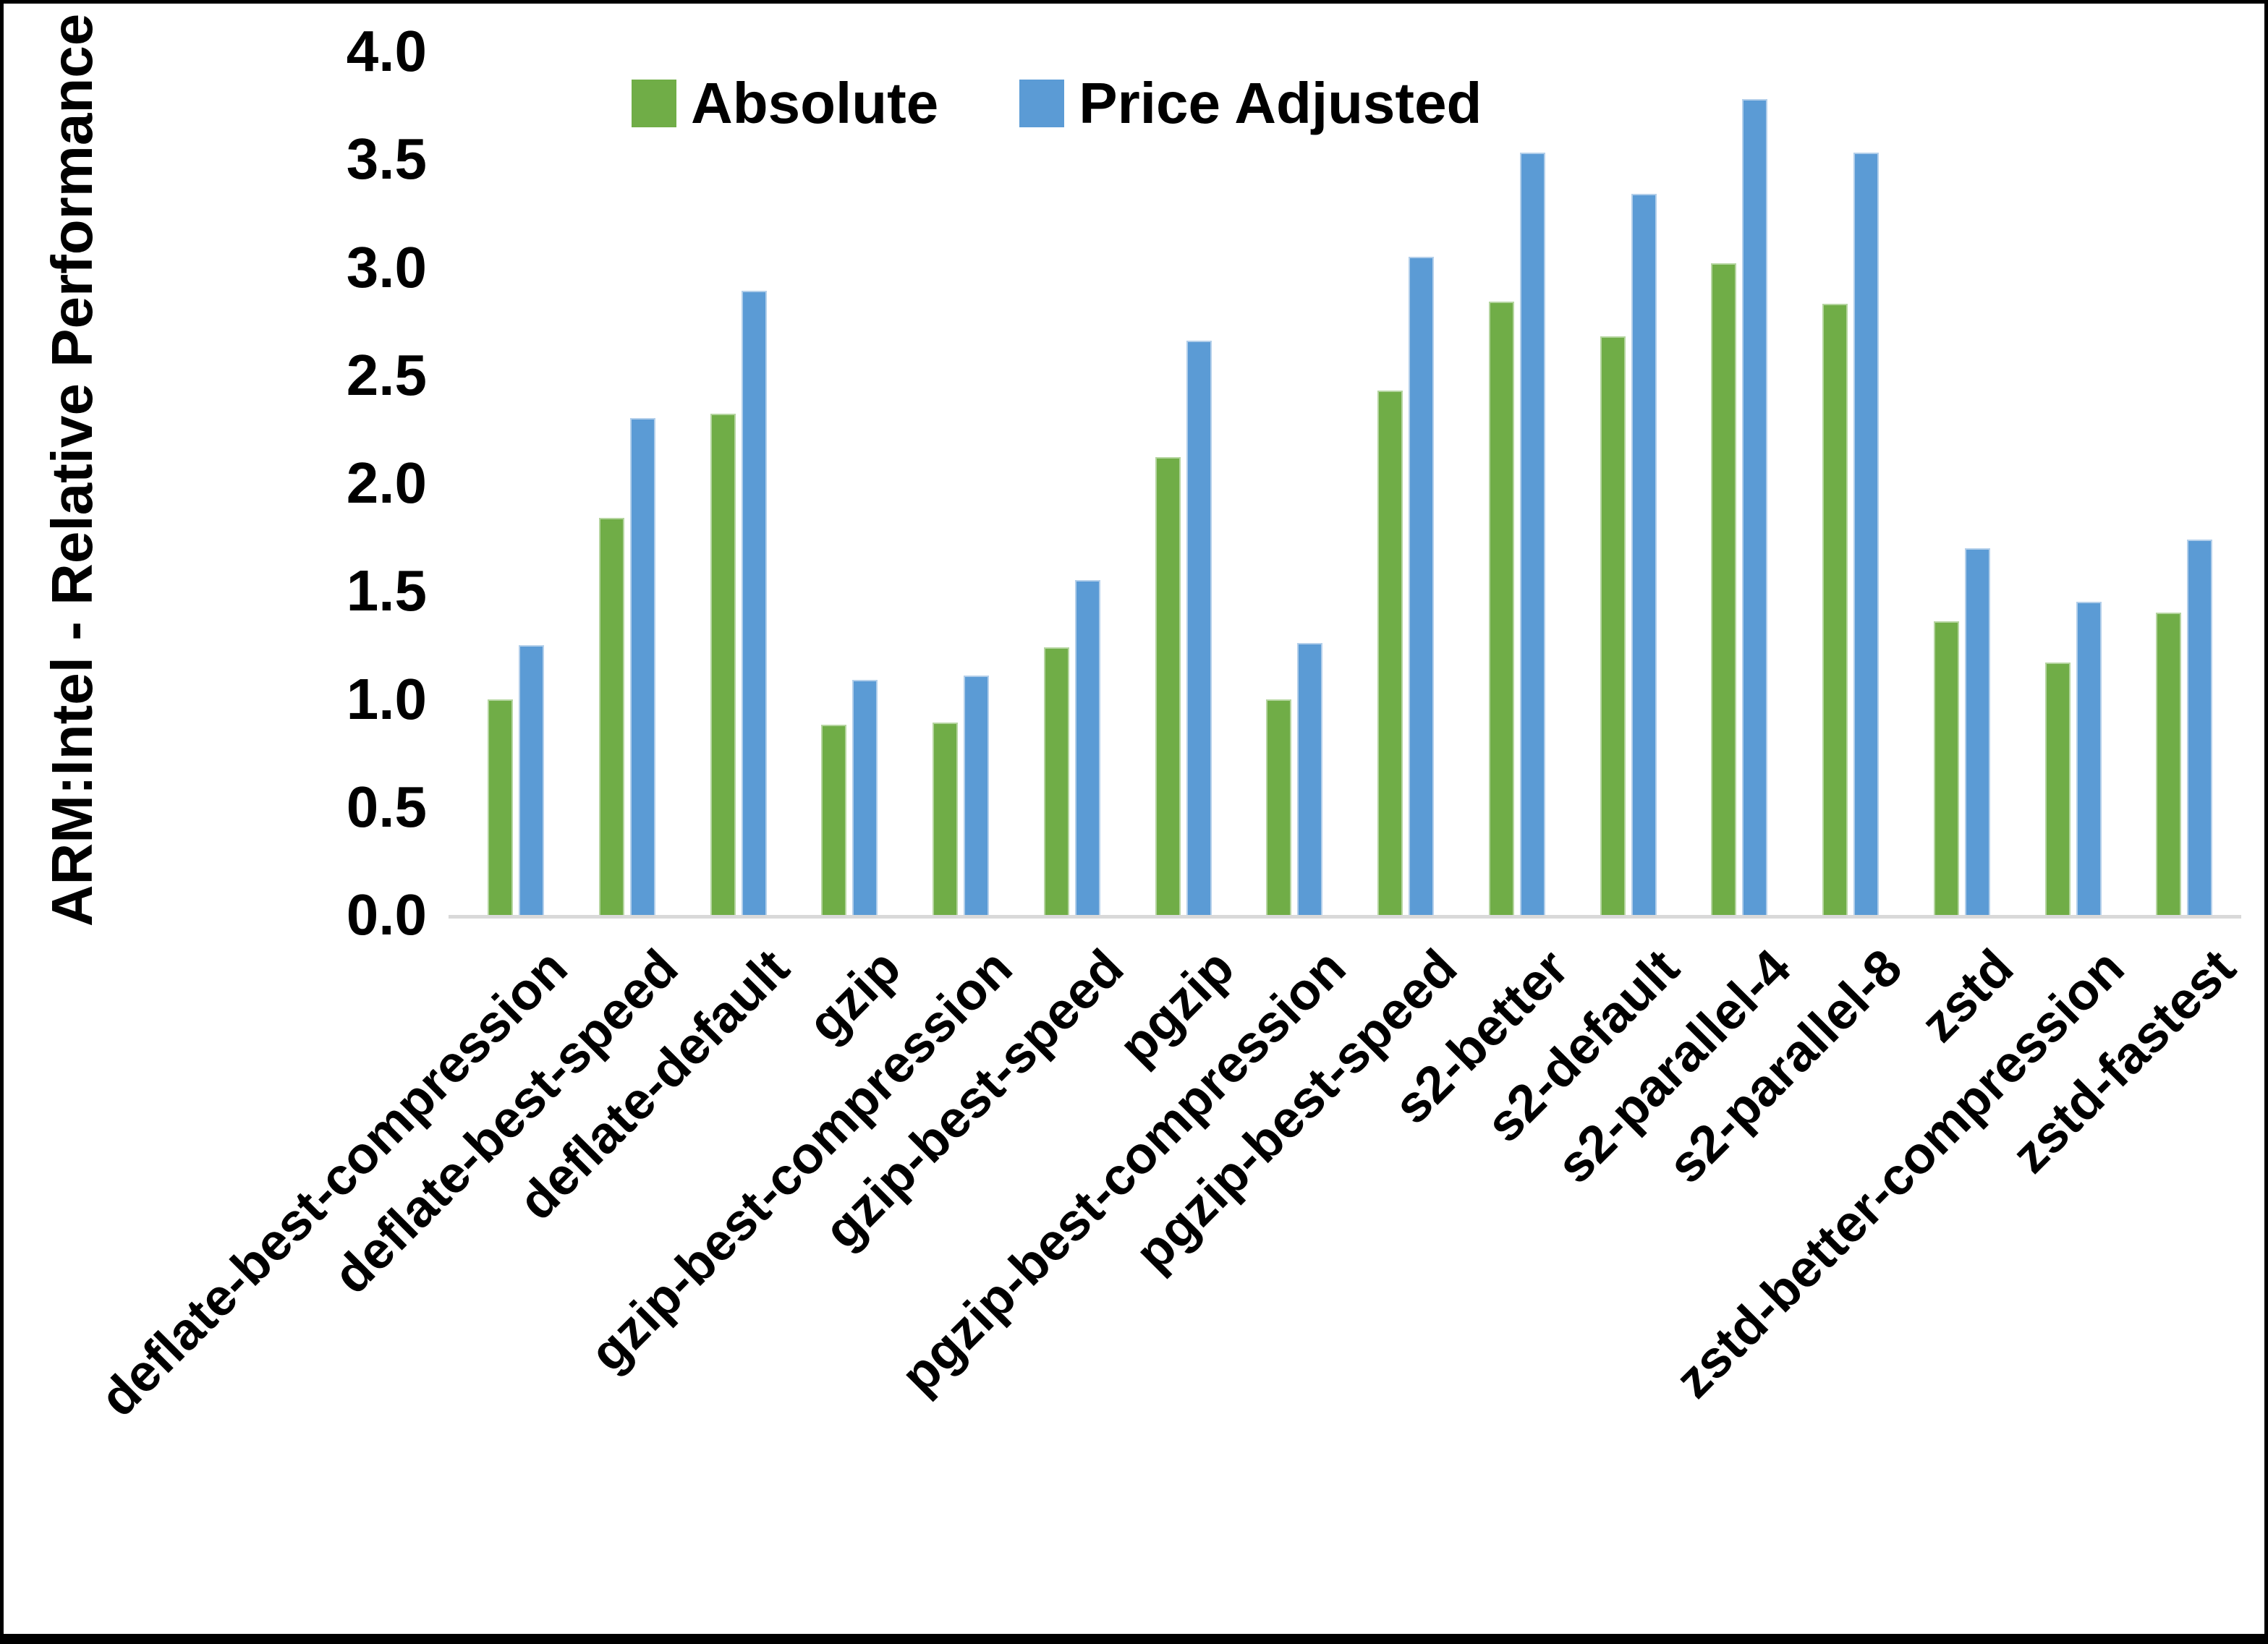  I want to click on y-tick-label: 0.0, so click(386, 914).